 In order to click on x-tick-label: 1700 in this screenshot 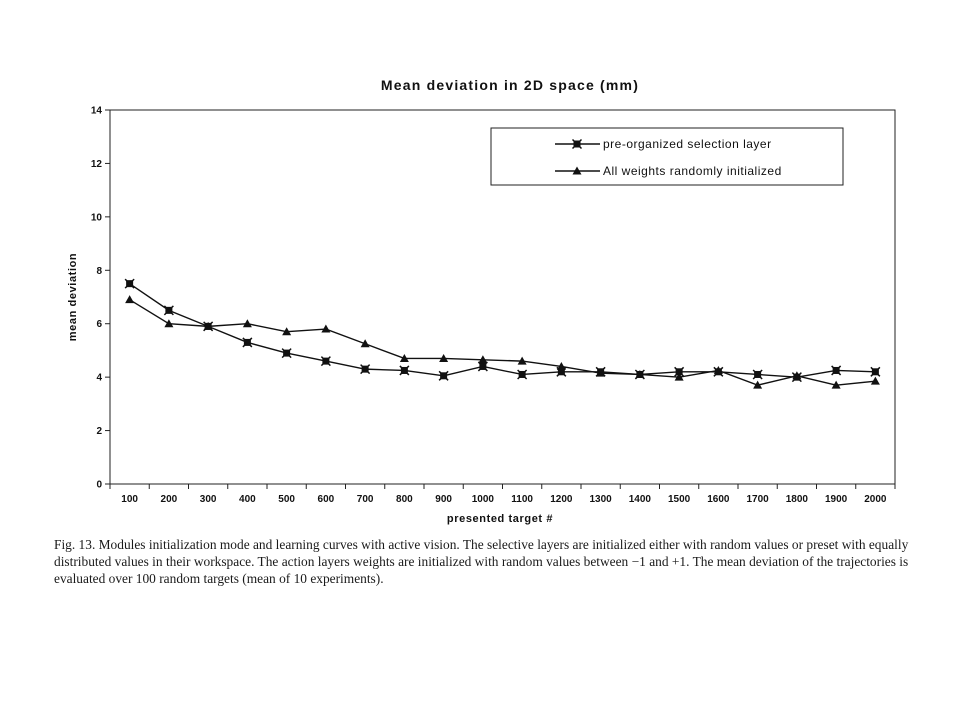, I will do `click(758, 499)`.